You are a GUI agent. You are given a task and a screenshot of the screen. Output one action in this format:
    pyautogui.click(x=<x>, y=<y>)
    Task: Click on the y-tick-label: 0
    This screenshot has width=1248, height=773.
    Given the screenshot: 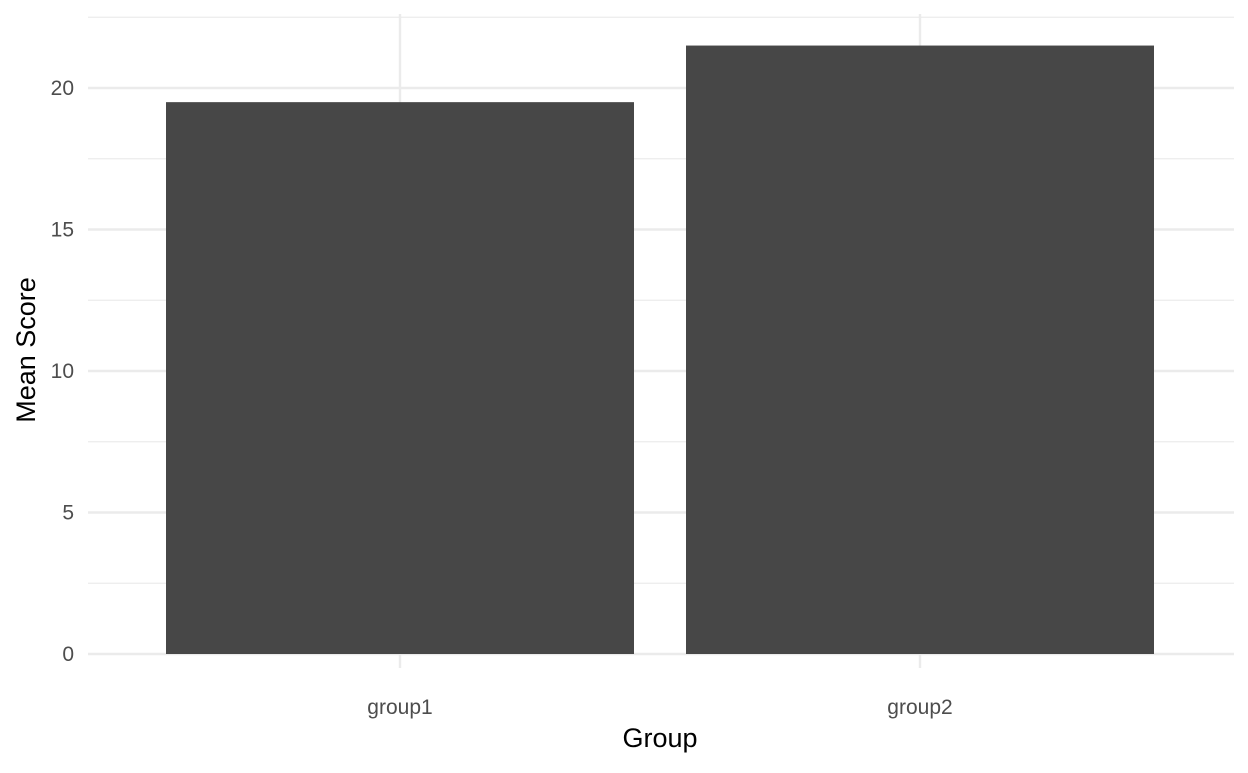 What is the action you would take?
    pyautogui.click(x=68, y=654)
    